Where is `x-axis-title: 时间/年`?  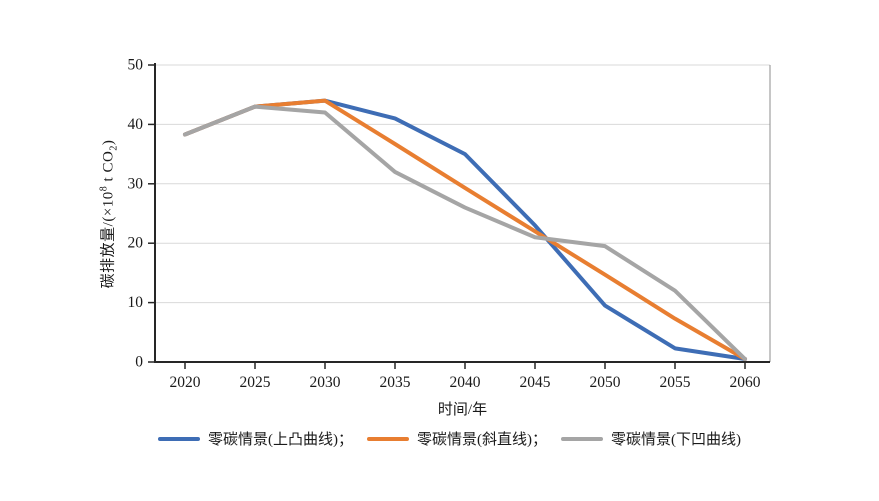
x-axis-title: 时间/年 is located at coordinates (462, 410).